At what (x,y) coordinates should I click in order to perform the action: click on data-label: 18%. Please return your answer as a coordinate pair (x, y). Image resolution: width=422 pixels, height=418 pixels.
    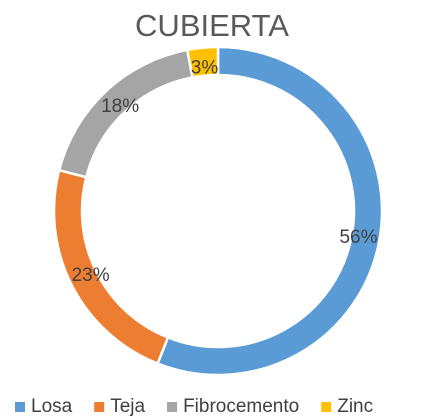
    Looking at the image, I should click on (120, 106).